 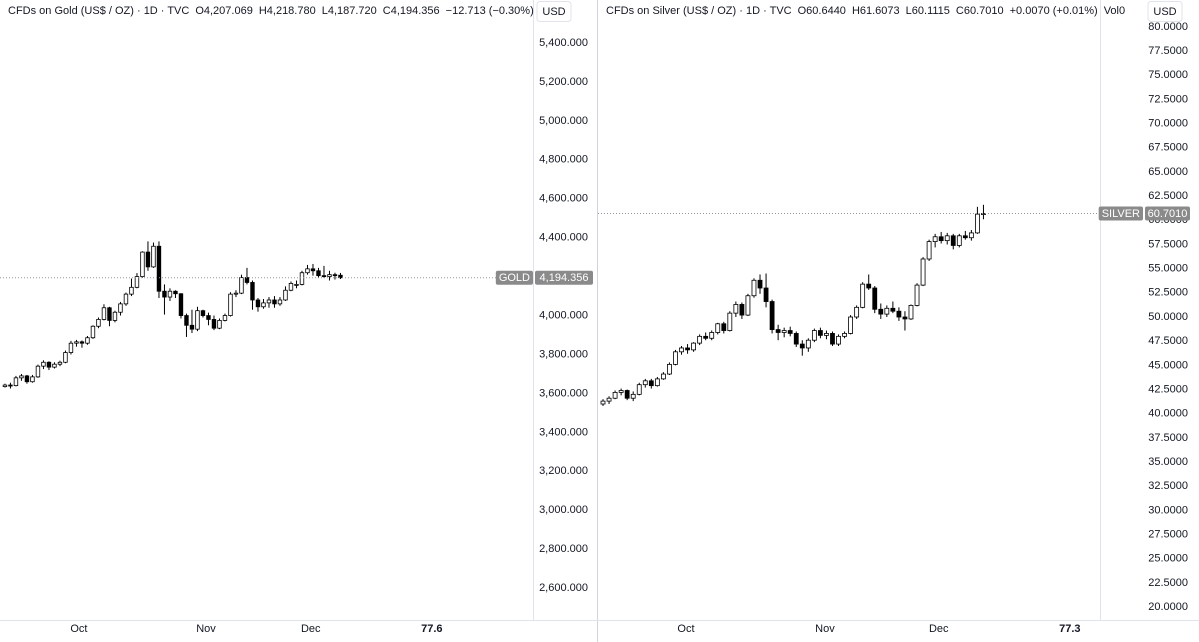 I want to click on y-tick-label: 57.5000, so click(x=1168, y=244).